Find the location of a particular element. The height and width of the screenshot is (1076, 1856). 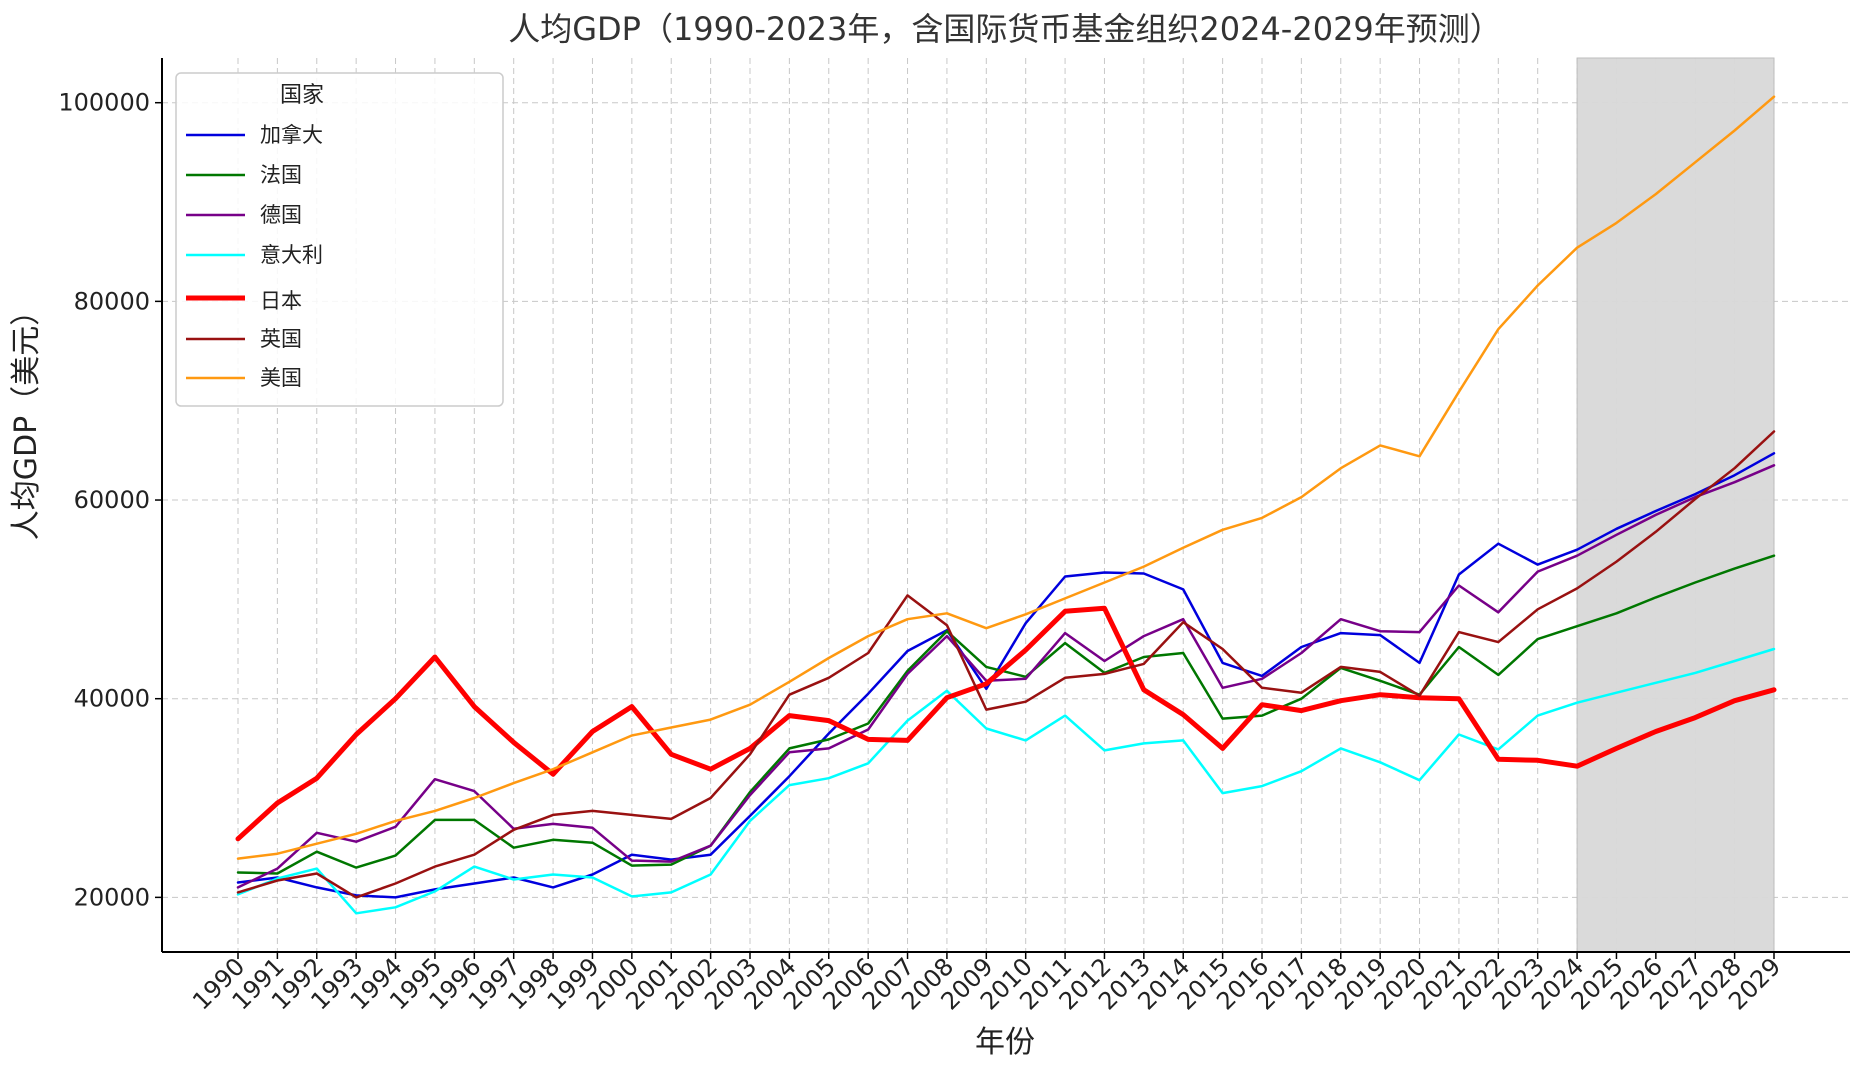

y-tick-label: 20000 is located at coordinates (112, 897).